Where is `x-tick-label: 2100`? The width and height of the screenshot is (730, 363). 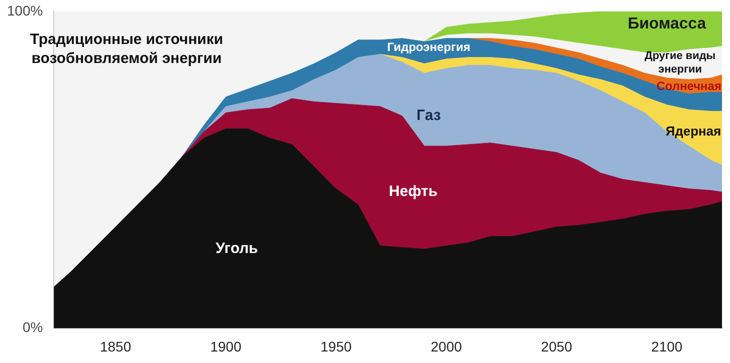 x-tick-label: 2100 is located at coordinates (667, 346).